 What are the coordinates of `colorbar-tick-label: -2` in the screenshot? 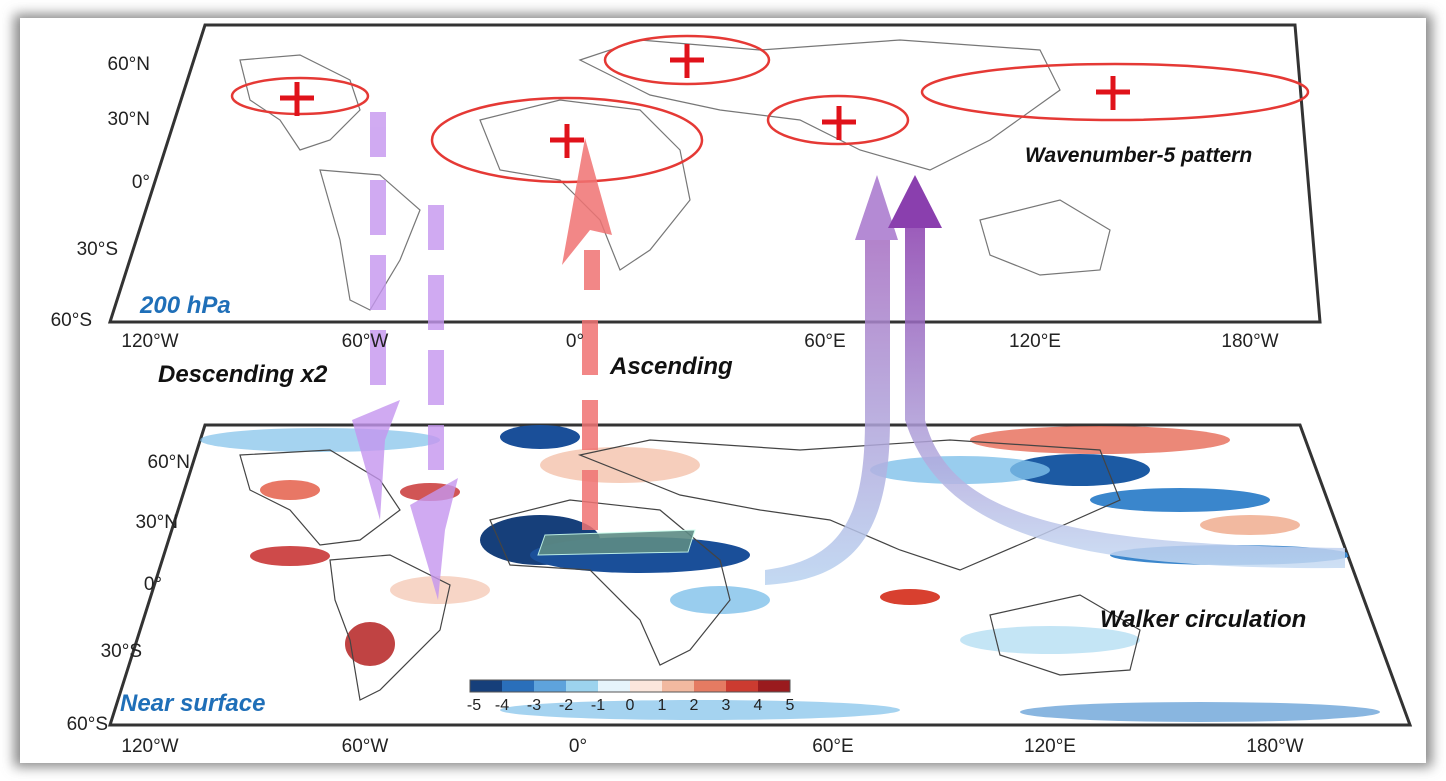 It's located at (566, 705).